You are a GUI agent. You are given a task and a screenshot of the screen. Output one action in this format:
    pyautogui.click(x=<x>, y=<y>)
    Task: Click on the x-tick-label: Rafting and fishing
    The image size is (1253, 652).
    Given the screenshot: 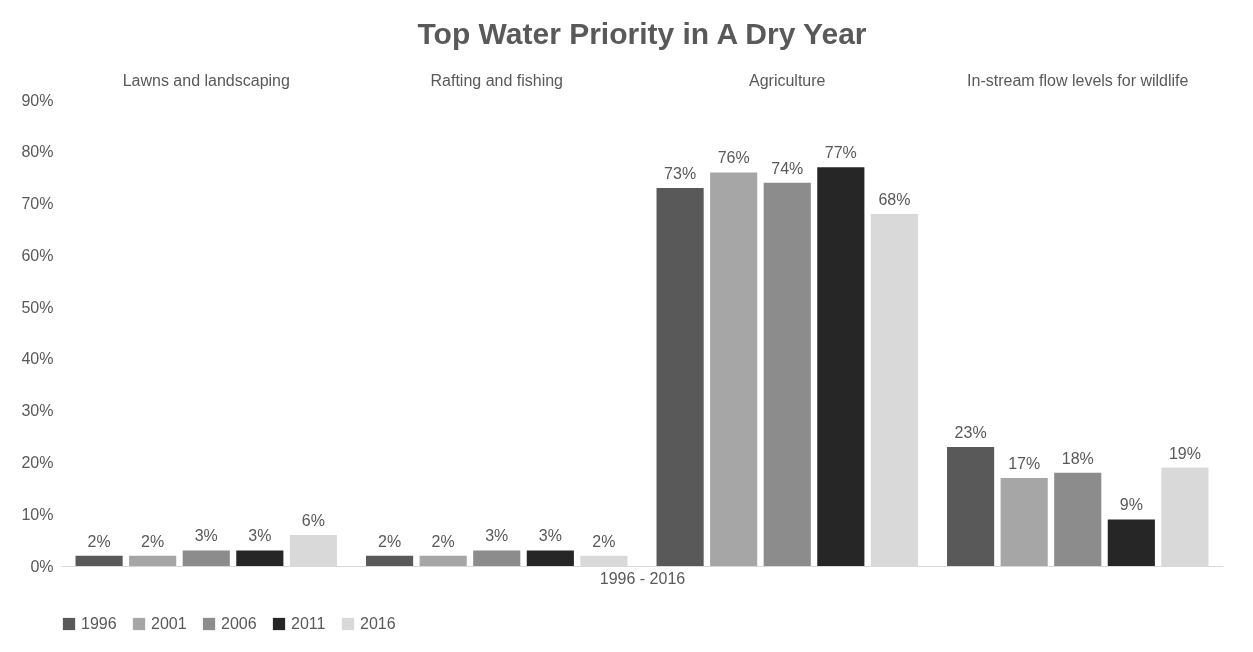 What is the action you would take?
    pyautogui.click(x=497, y=80)
    